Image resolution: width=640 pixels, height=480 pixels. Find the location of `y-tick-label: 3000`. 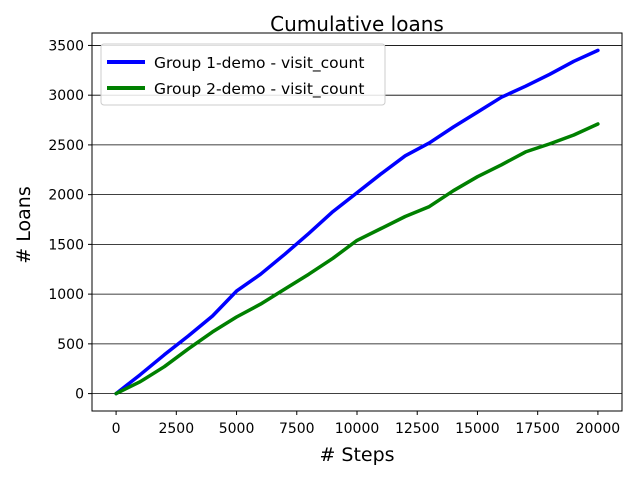

y-tick-label: 3000 is located at coordinates (66, 96).